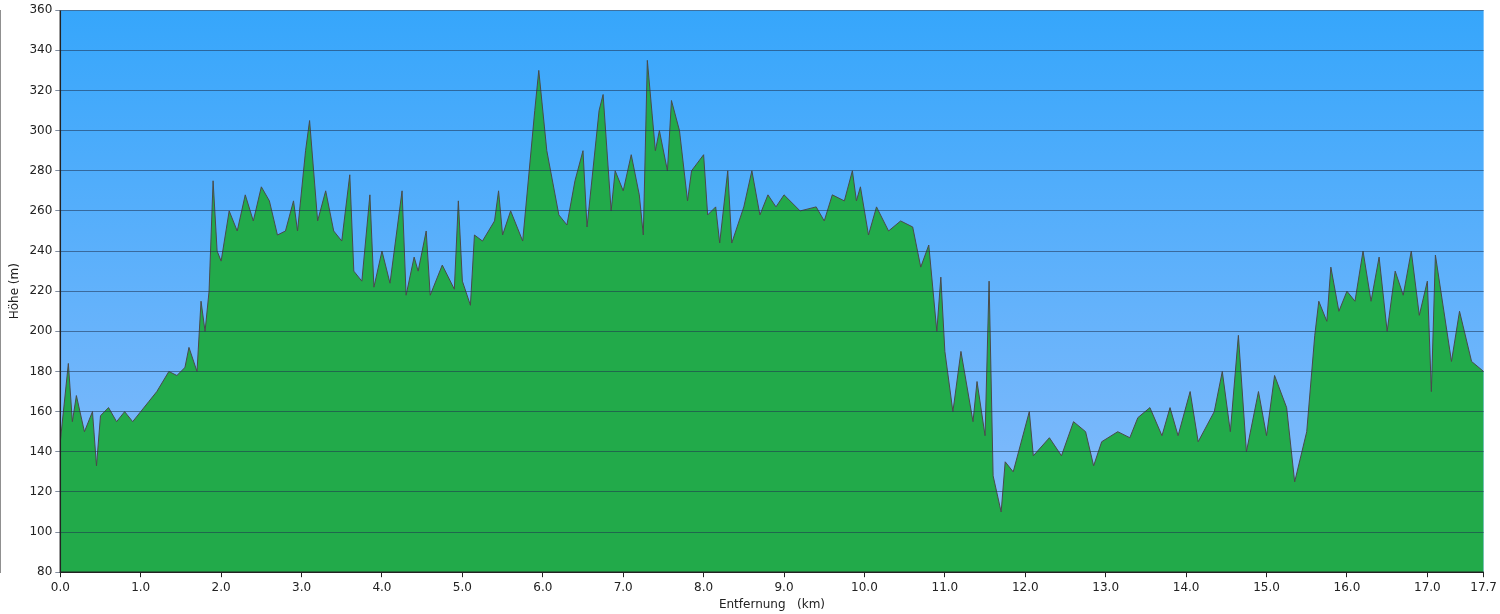  Describe the element at coordinates (623, 586) in the screenshot. I see `x-tick-label: 7.0` at that location.